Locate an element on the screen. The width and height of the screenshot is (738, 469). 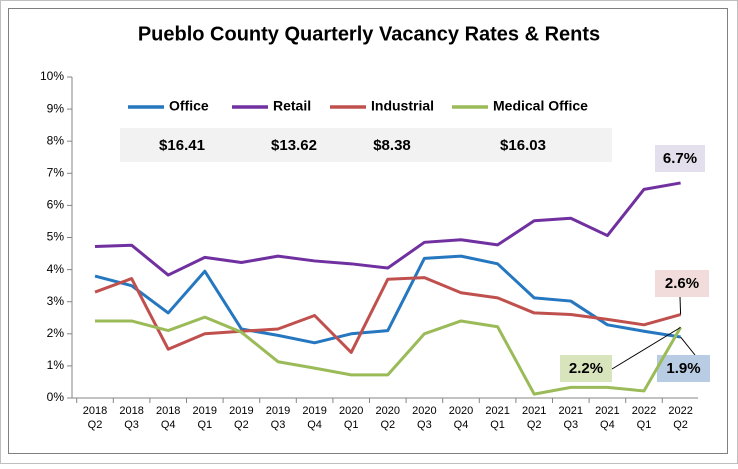
rent-box is located at coordinates (366, 145).